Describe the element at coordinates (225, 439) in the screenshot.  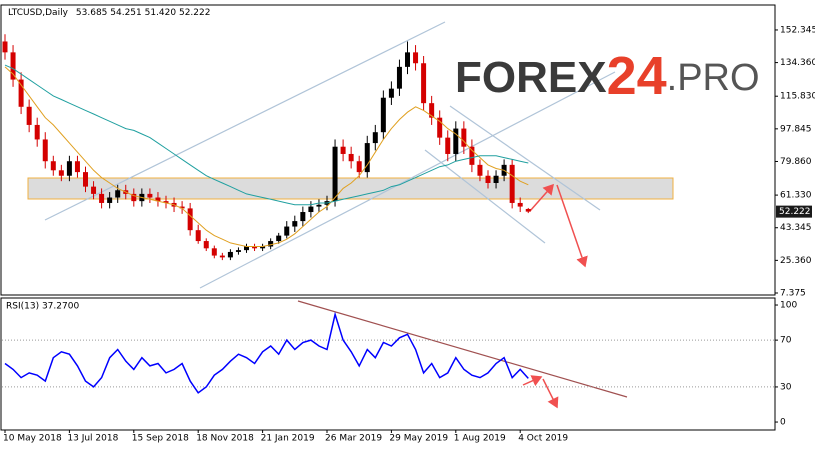
I see `x-tick-label: 18 Nov 2018` at that location.